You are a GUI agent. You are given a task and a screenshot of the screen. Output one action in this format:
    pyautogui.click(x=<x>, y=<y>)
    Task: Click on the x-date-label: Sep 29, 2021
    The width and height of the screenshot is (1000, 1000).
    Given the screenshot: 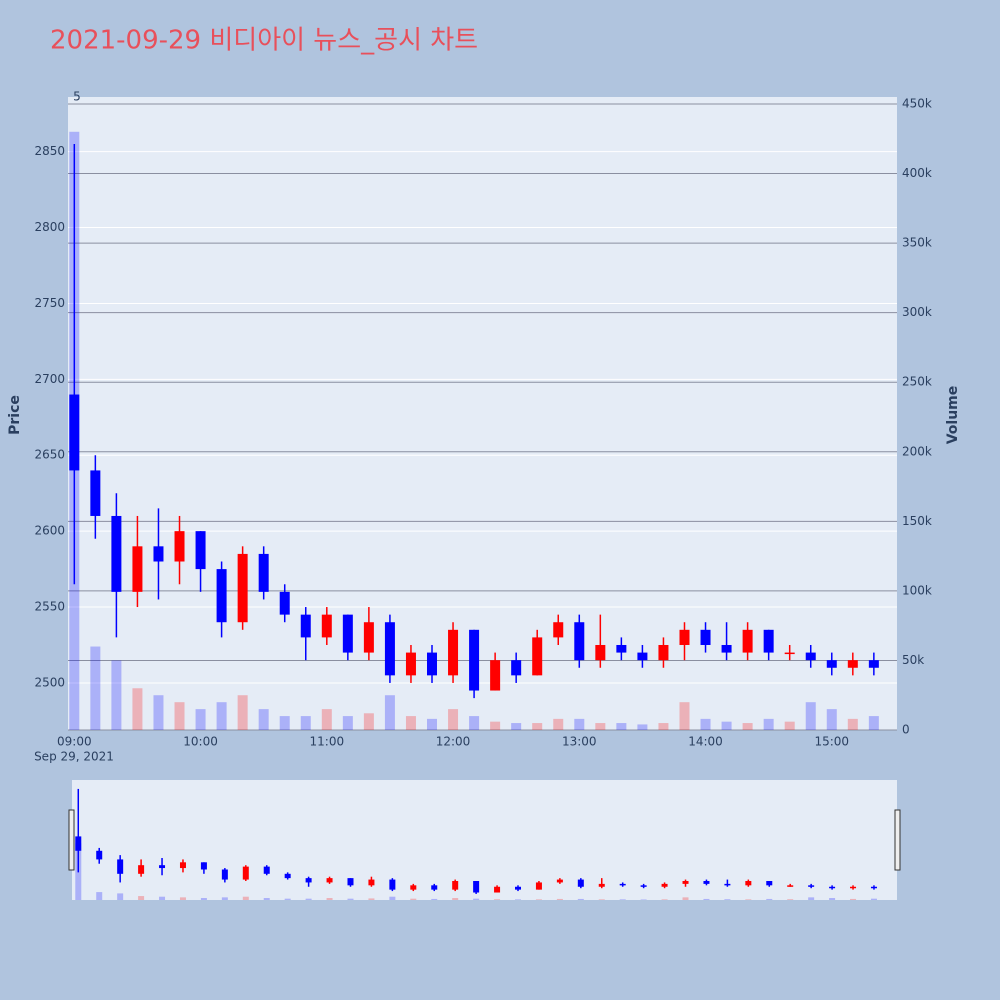 What is the action you would take?
    pyautogui.click(x=74, y=757)
    